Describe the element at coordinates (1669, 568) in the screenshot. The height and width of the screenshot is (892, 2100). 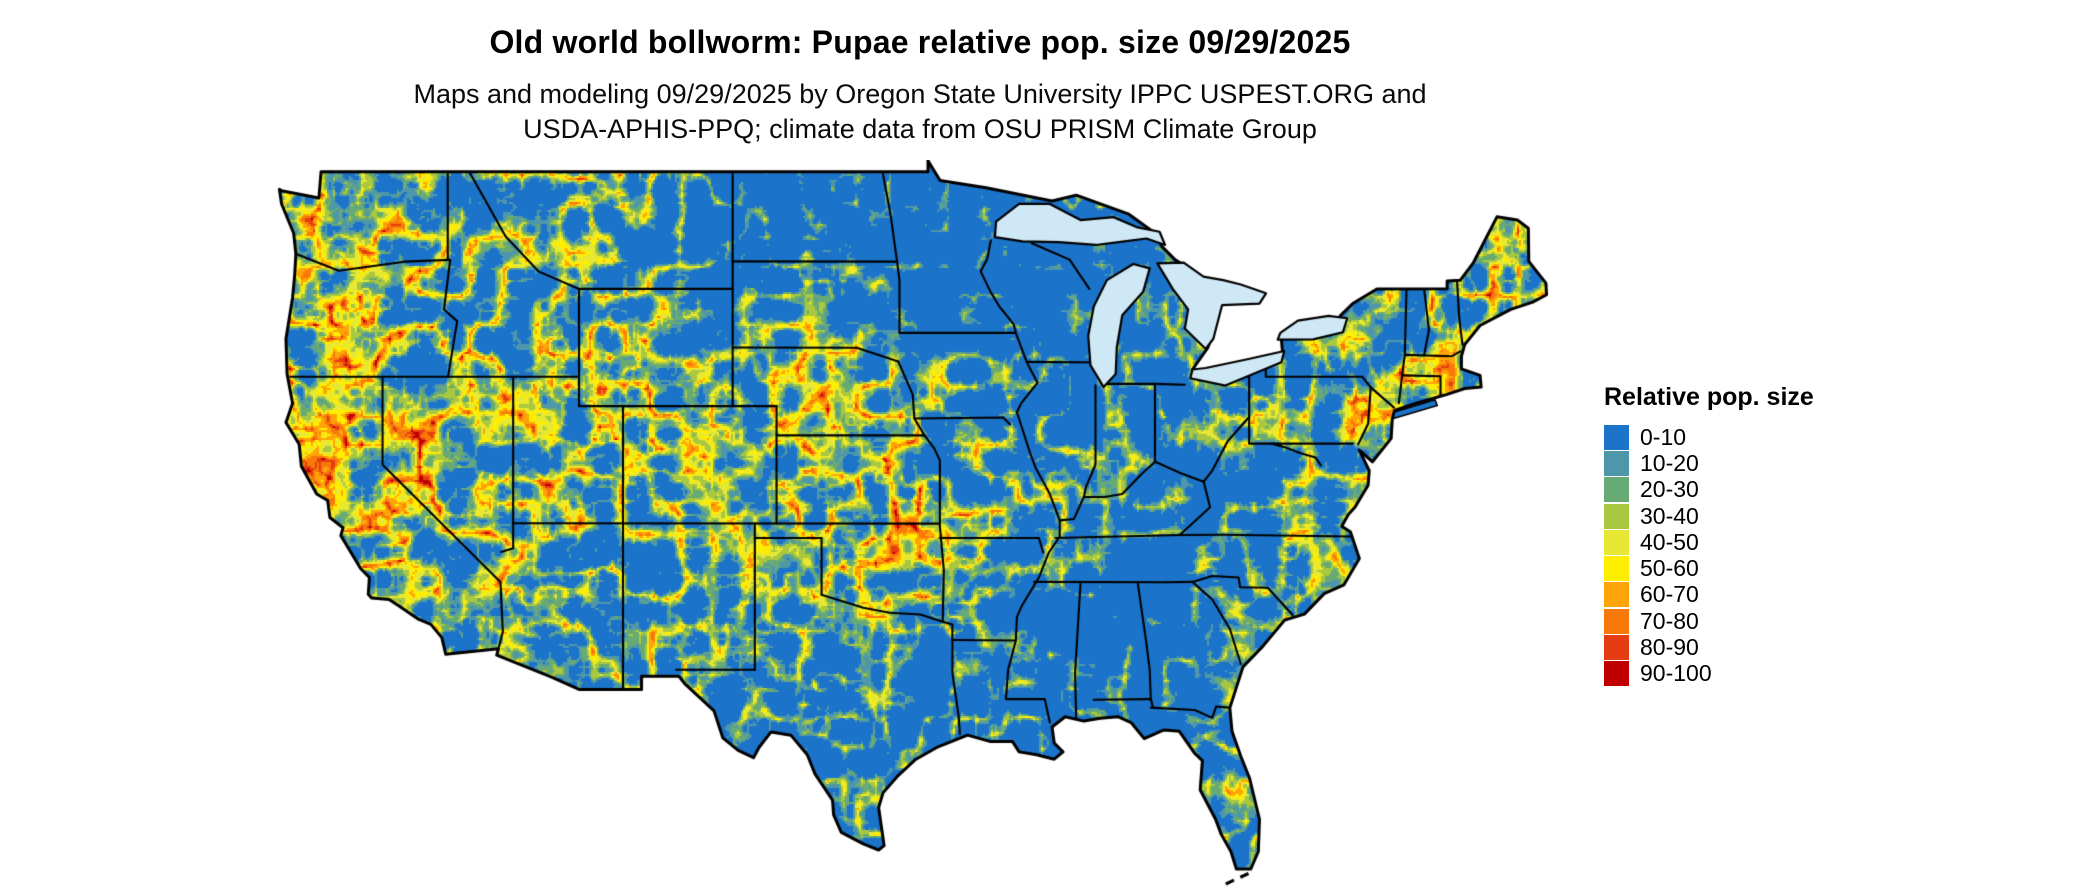
I see `legend-label: 50-60` at that location.